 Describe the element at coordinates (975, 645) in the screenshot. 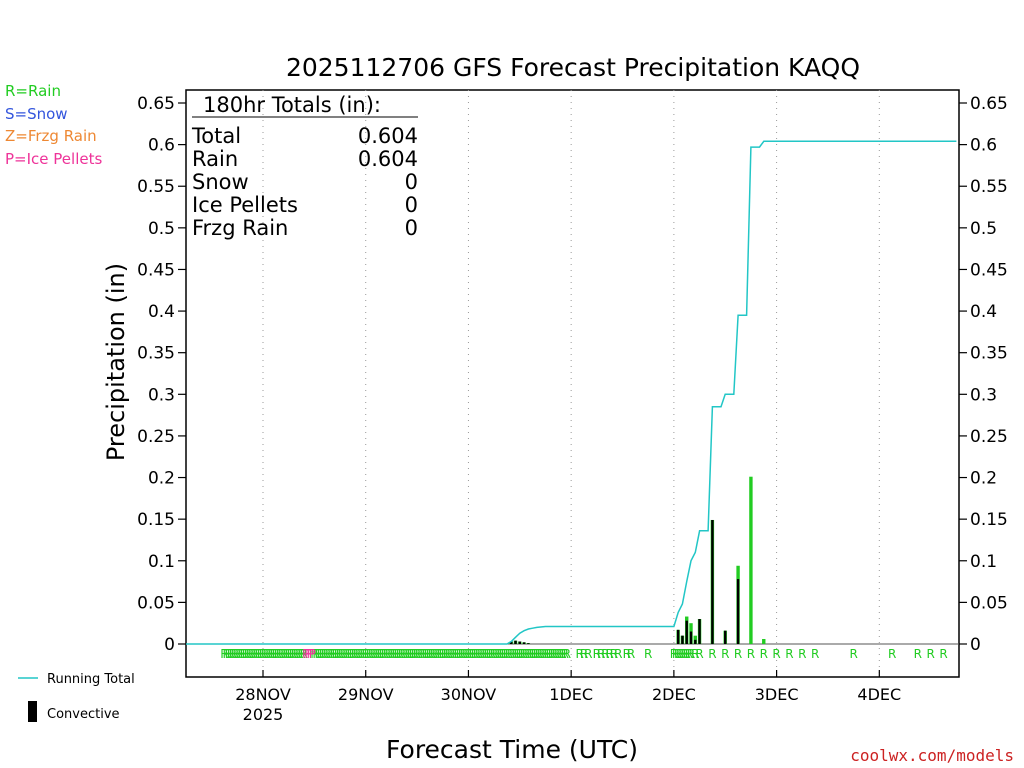

I see `y-tick-label-right: 0` at that location.